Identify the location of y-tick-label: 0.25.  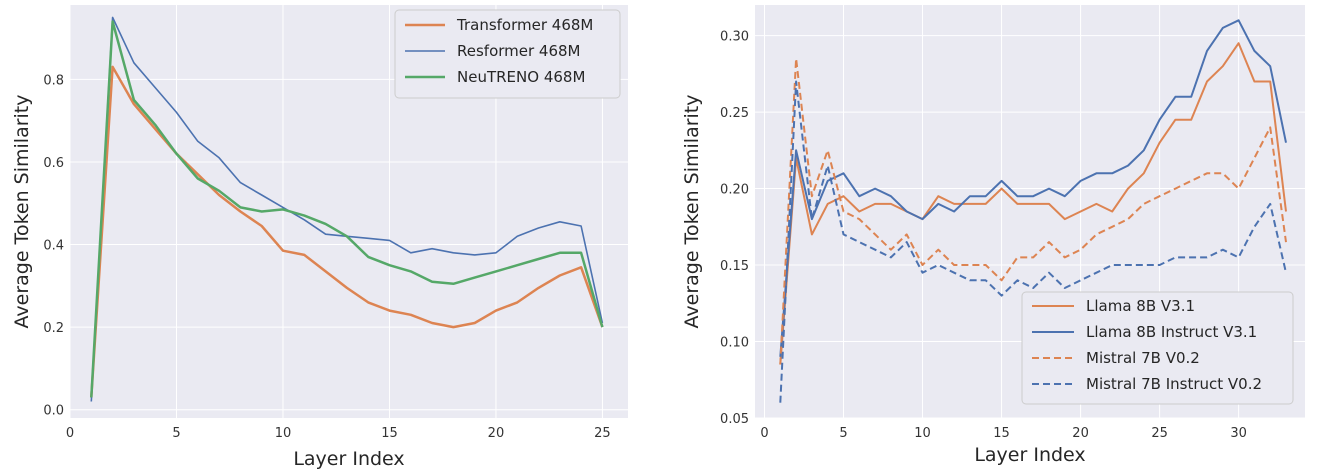
(734, 113).